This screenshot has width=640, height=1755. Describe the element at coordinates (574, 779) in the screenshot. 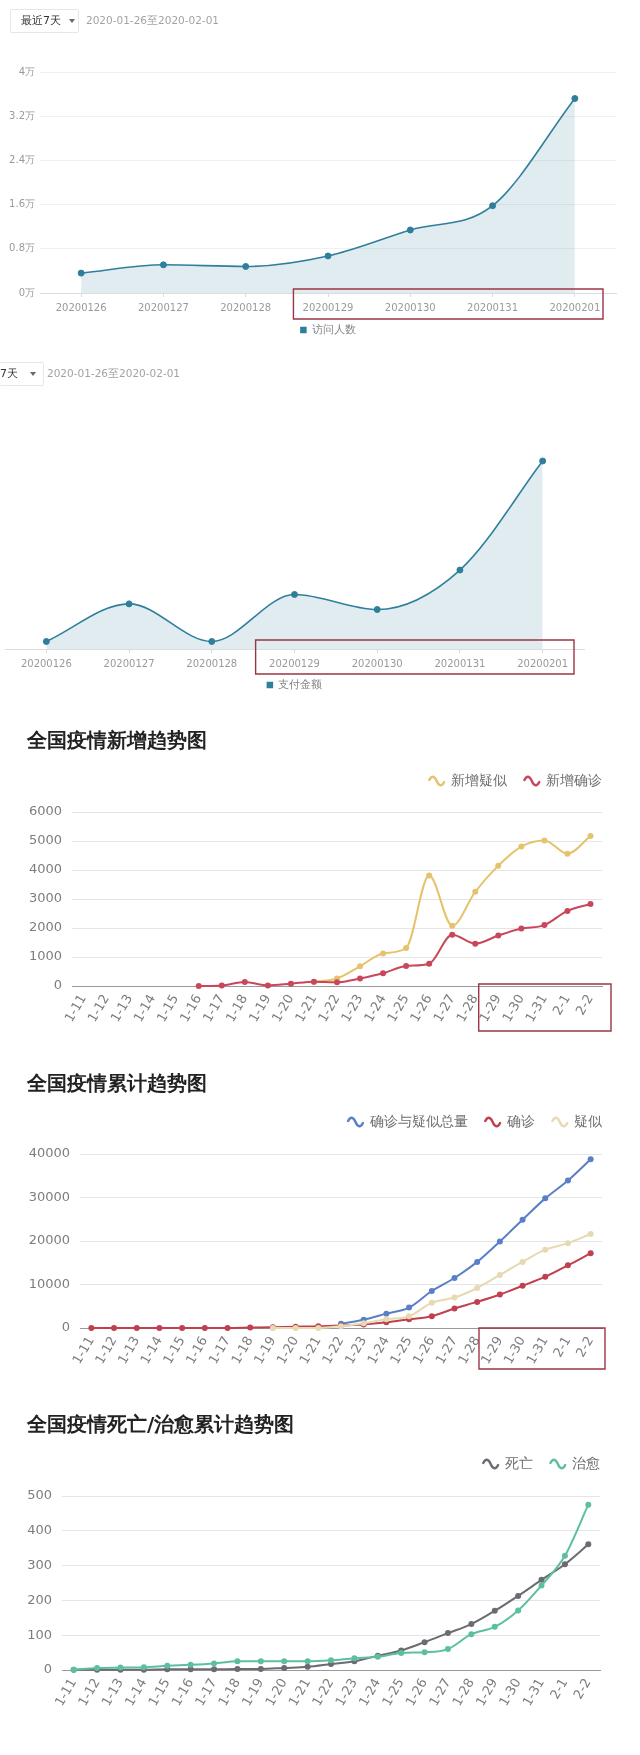

I see `legend-label: 新增确诊` at that location.